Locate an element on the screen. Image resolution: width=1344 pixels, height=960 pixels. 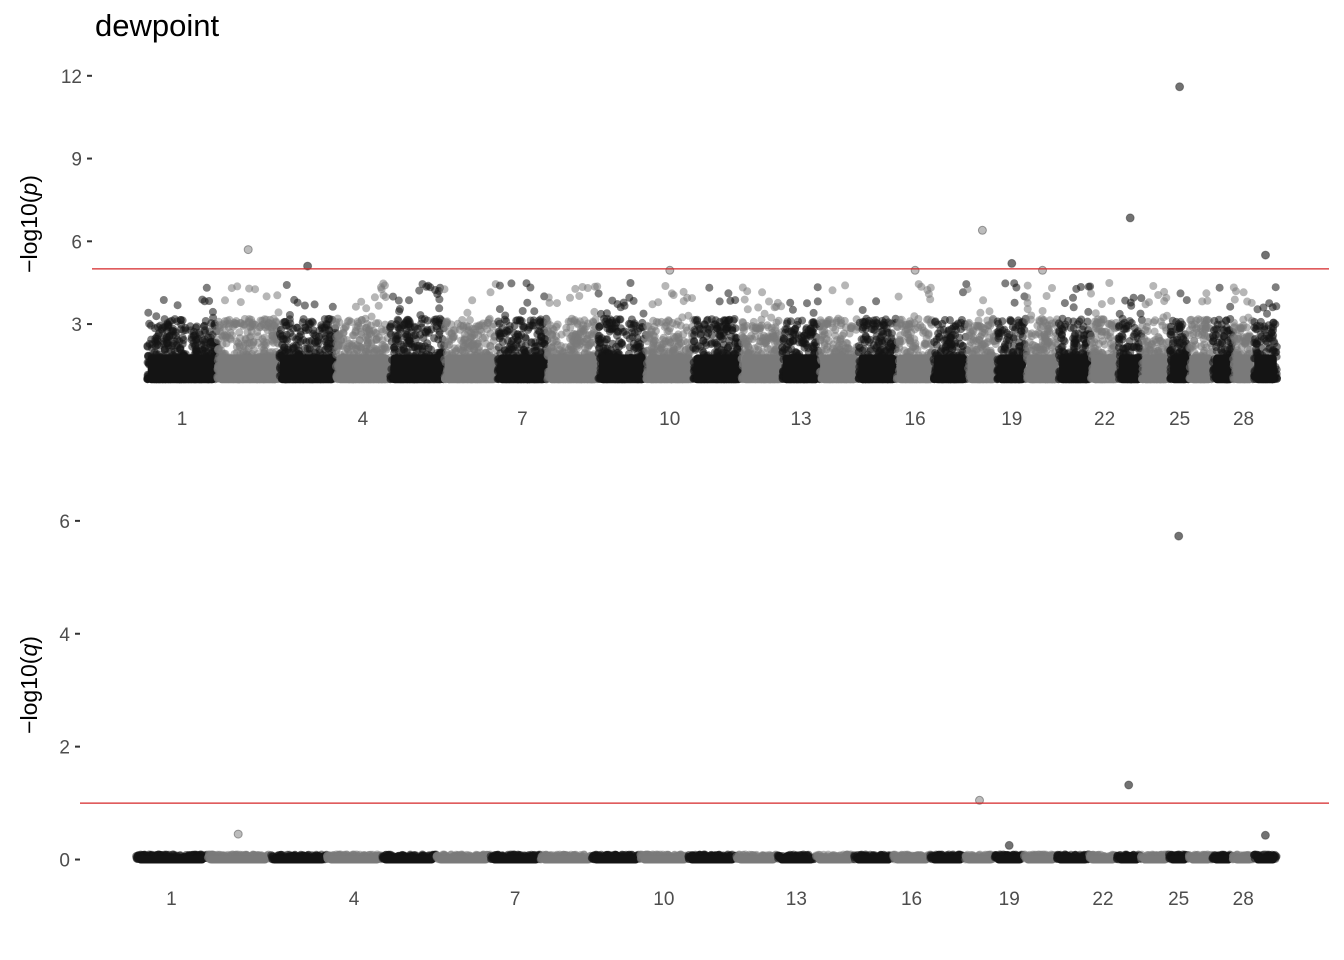
y-tick-label: 6 is located at coordinates (76, 242).